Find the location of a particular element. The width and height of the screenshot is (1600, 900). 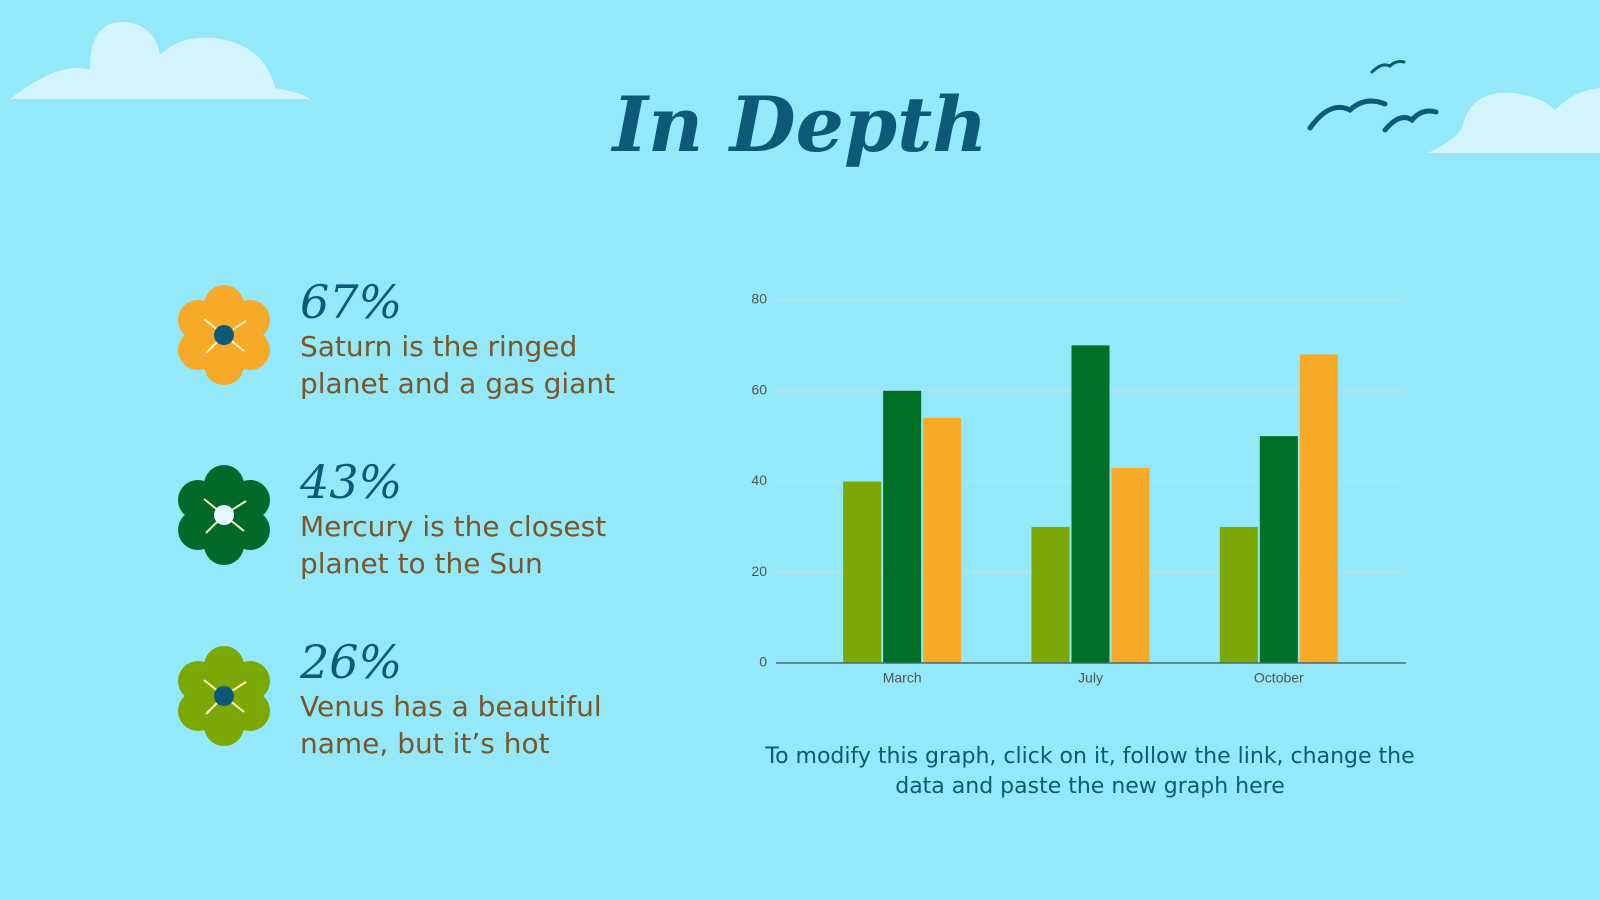

y-tick-label: 60 is located at coordinates (759, 389).